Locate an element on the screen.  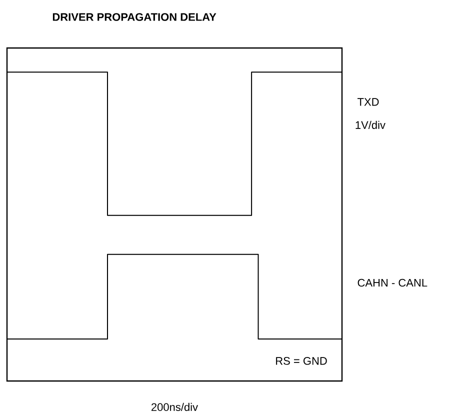
text: CAHN - CANL is located at coordinates (393, 282).